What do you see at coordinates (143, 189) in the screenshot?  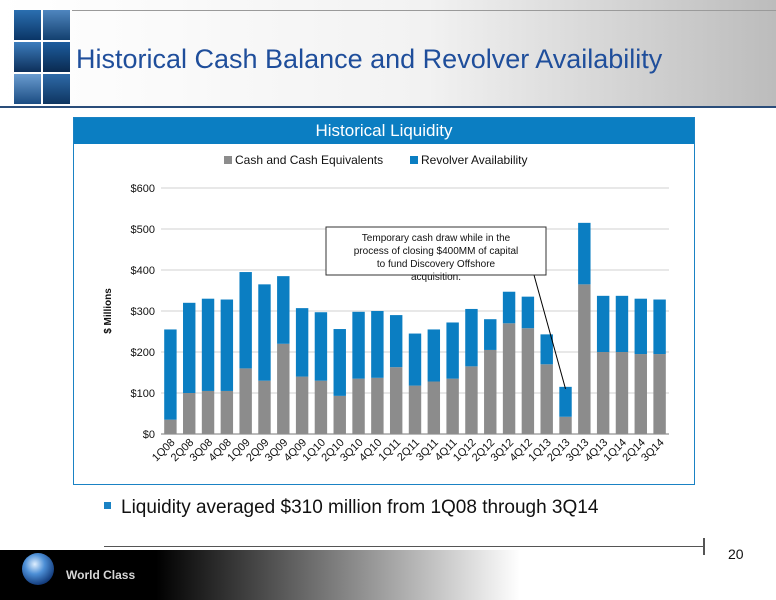 I see `y-tick-label: $600` at bounding box center [143, 189].